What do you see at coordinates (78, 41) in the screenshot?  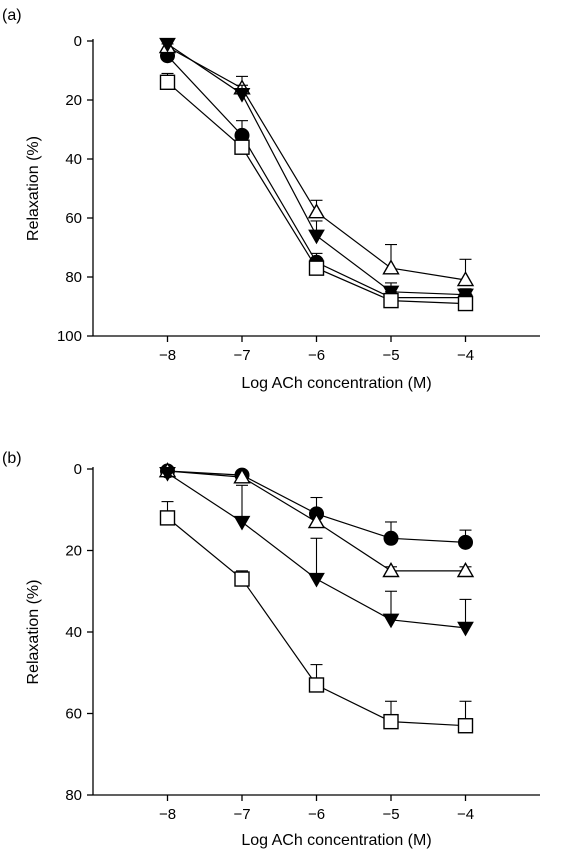 I see `panel-a-y-tick-label: 0` at bounding box center [78, 41].